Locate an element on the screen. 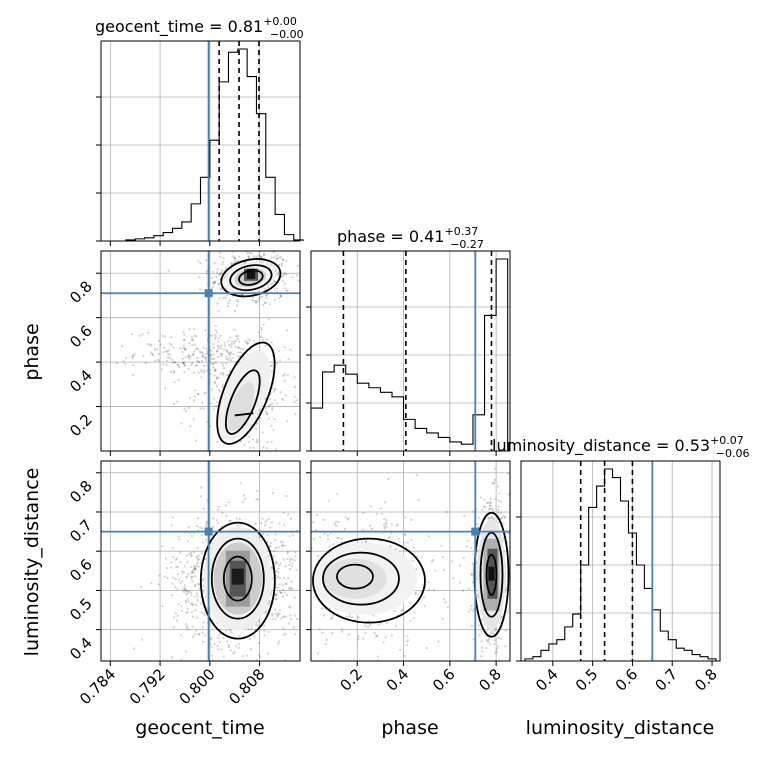 The image size is (760, 764). grid is located at coordinates (410, 351).